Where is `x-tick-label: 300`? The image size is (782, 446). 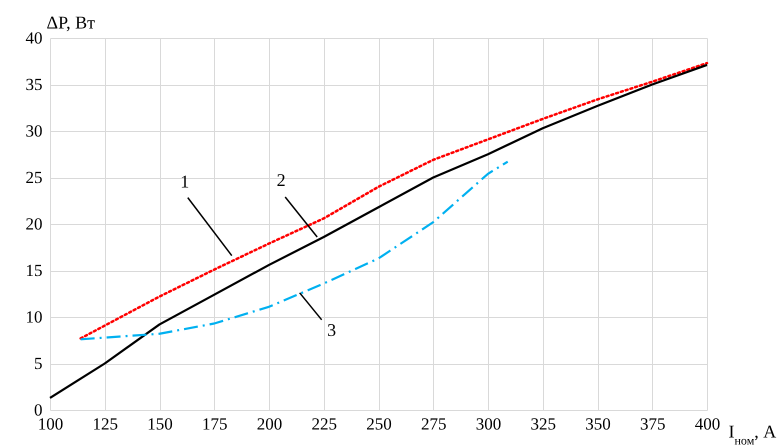
x-tick-label: 300 is located at coordinates (489, 424).